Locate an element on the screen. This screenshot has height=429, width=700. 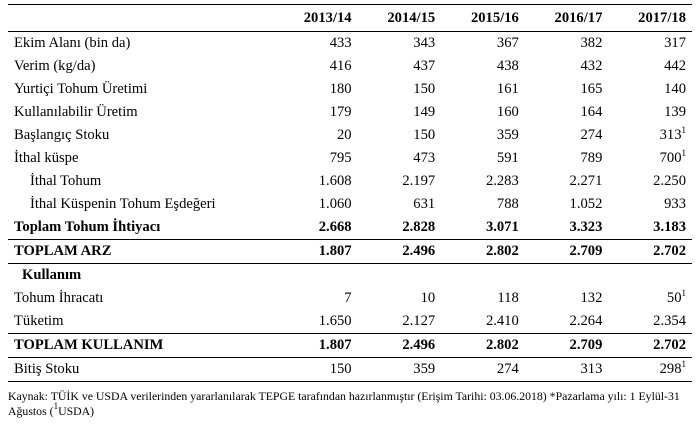
row-label: Başlangıç Stoku is located at coordinates (62, 135).